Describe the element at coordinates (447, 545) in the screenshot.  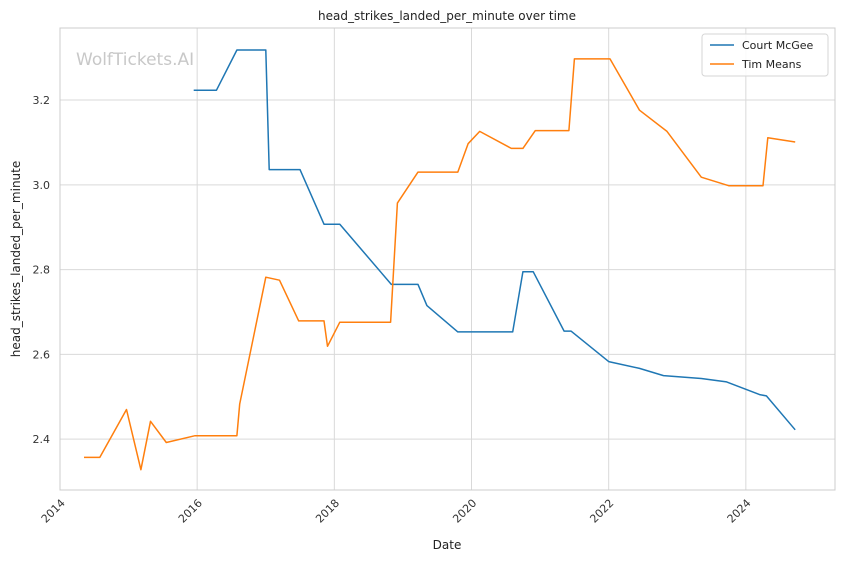
I see `x-axis-title: Date` at that location.